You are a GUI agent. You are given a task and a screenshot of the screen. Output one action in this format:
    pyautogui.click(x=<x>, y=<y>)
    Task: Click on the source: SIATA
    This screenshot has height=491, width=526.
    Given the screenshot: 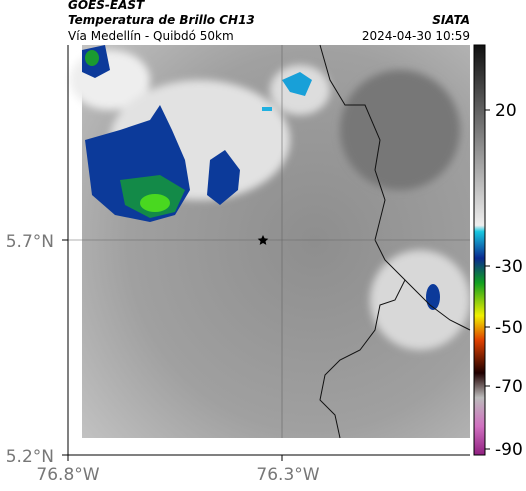 What is the action you would take?
    pyautogui.click(x=451, y=20)
    